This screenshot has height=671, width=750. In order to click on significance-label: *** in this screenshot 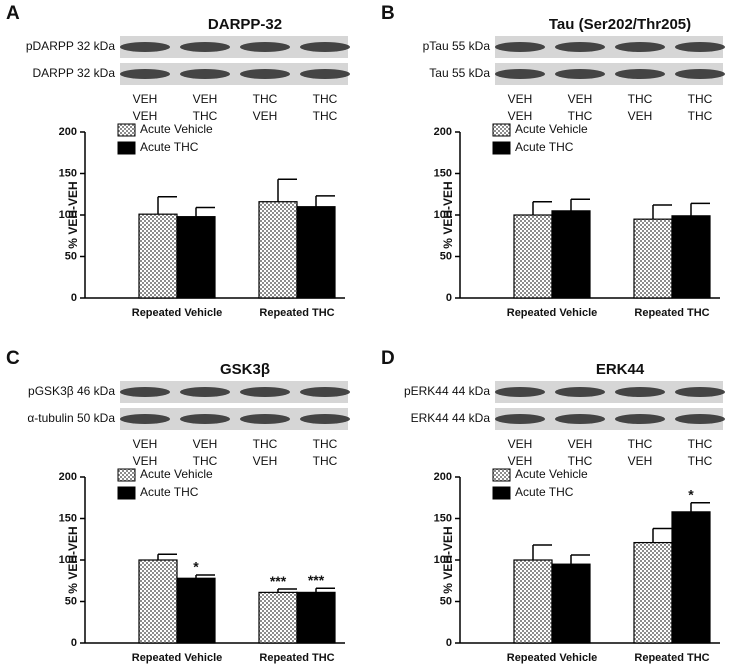, I will do `click(316, 580)`.